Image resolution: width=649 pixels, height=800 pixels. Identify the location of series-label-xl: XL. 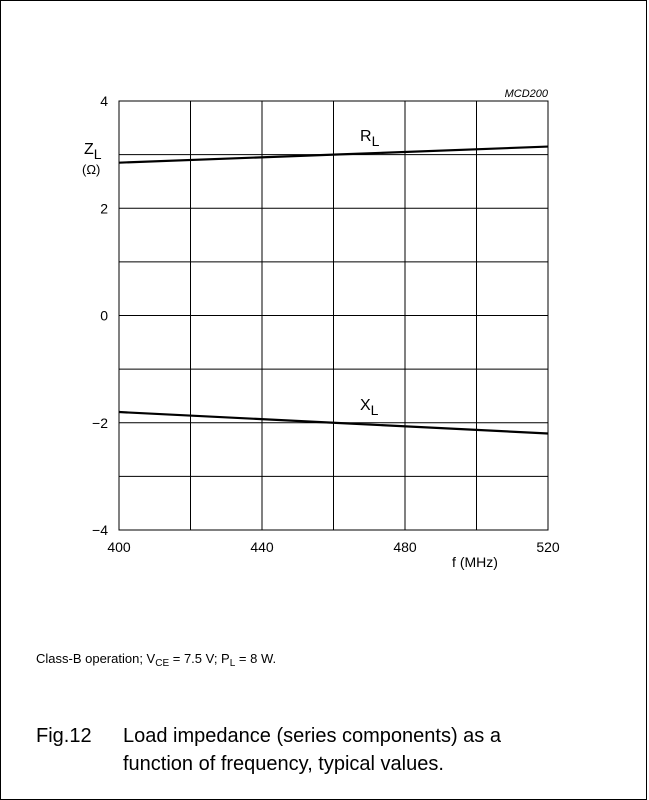
(369, 407).